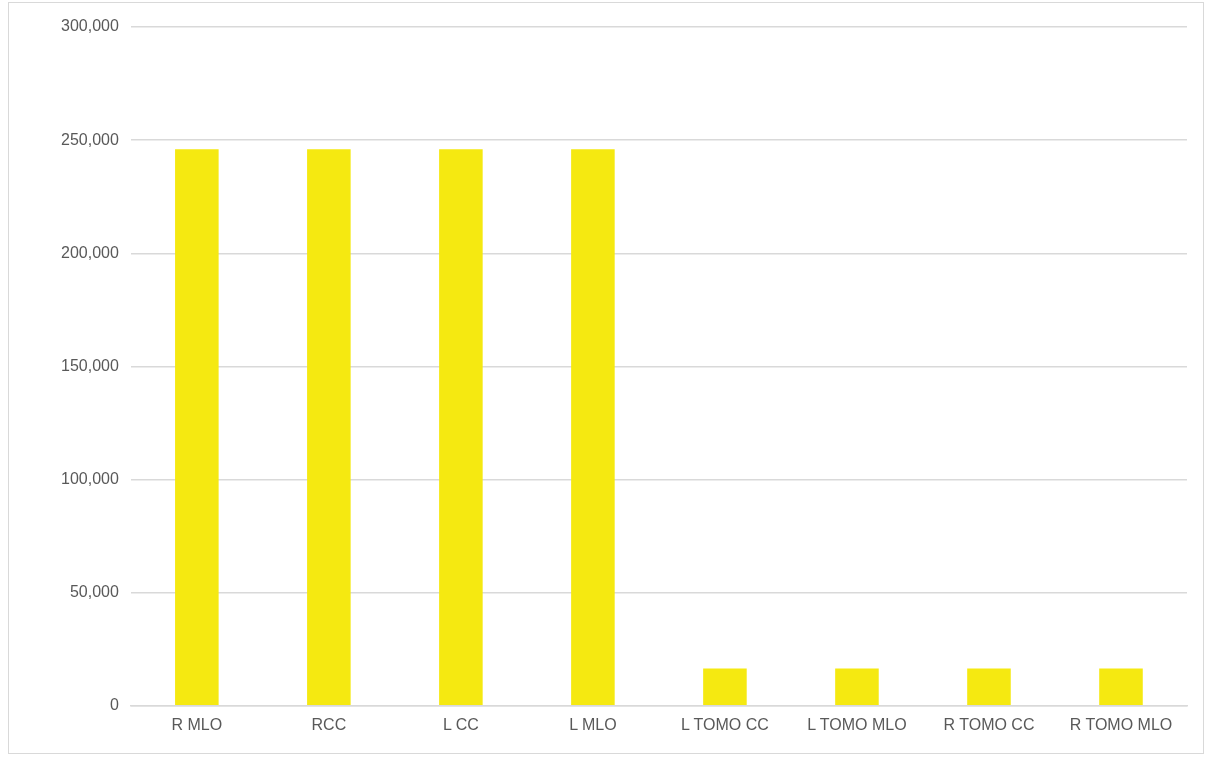 The width and height of the screenshot is (1214, 760). Describe the element at coordinates (89, 252) in the screenshot. I see `y-tick-label: 200,000` at that location.